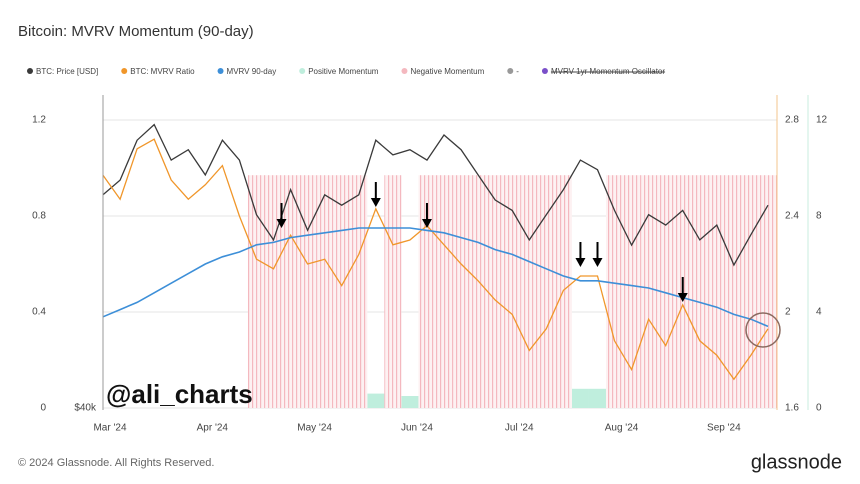 The image size is (860, 484). I want to click on legend-label: -, so click(517, 71).